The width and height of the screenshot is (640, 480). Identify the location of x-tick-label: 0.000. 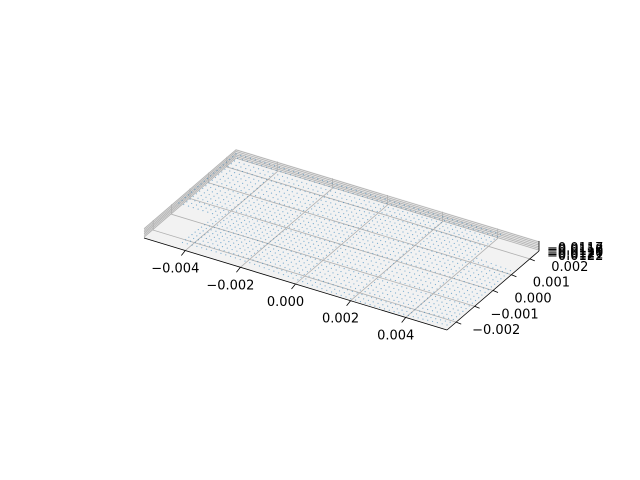
(285, 302).